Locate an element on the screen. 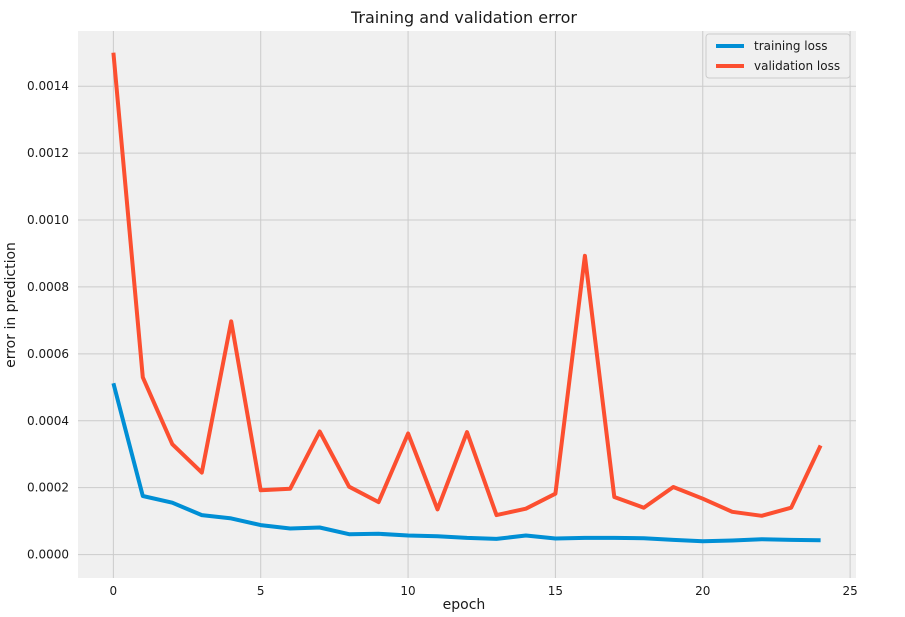  x-axis-ticks: 0 5 10 15 20 25 is located at coordinates (484, 591).